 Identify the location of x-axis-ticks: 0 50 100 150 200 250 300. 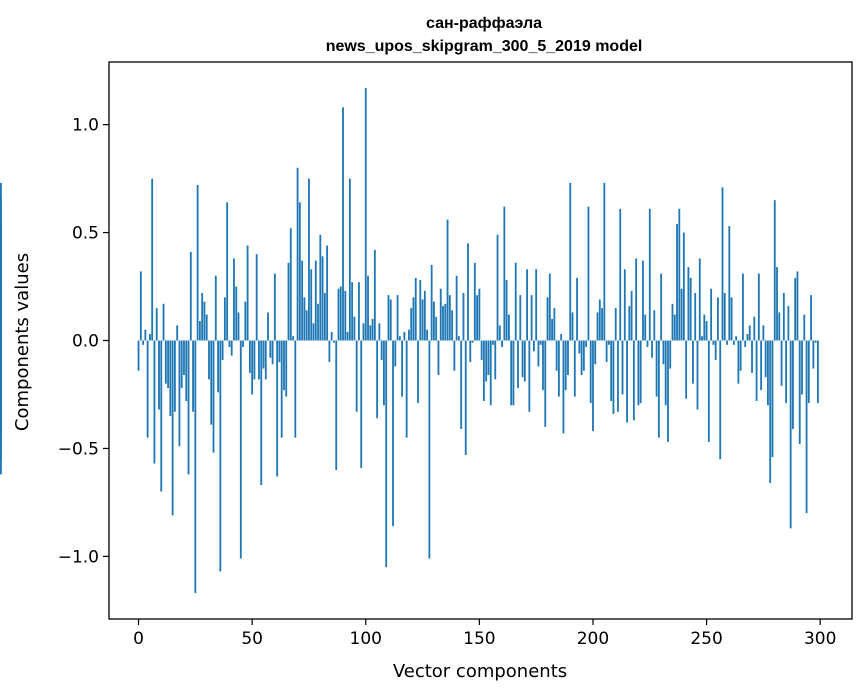
(484, 634).